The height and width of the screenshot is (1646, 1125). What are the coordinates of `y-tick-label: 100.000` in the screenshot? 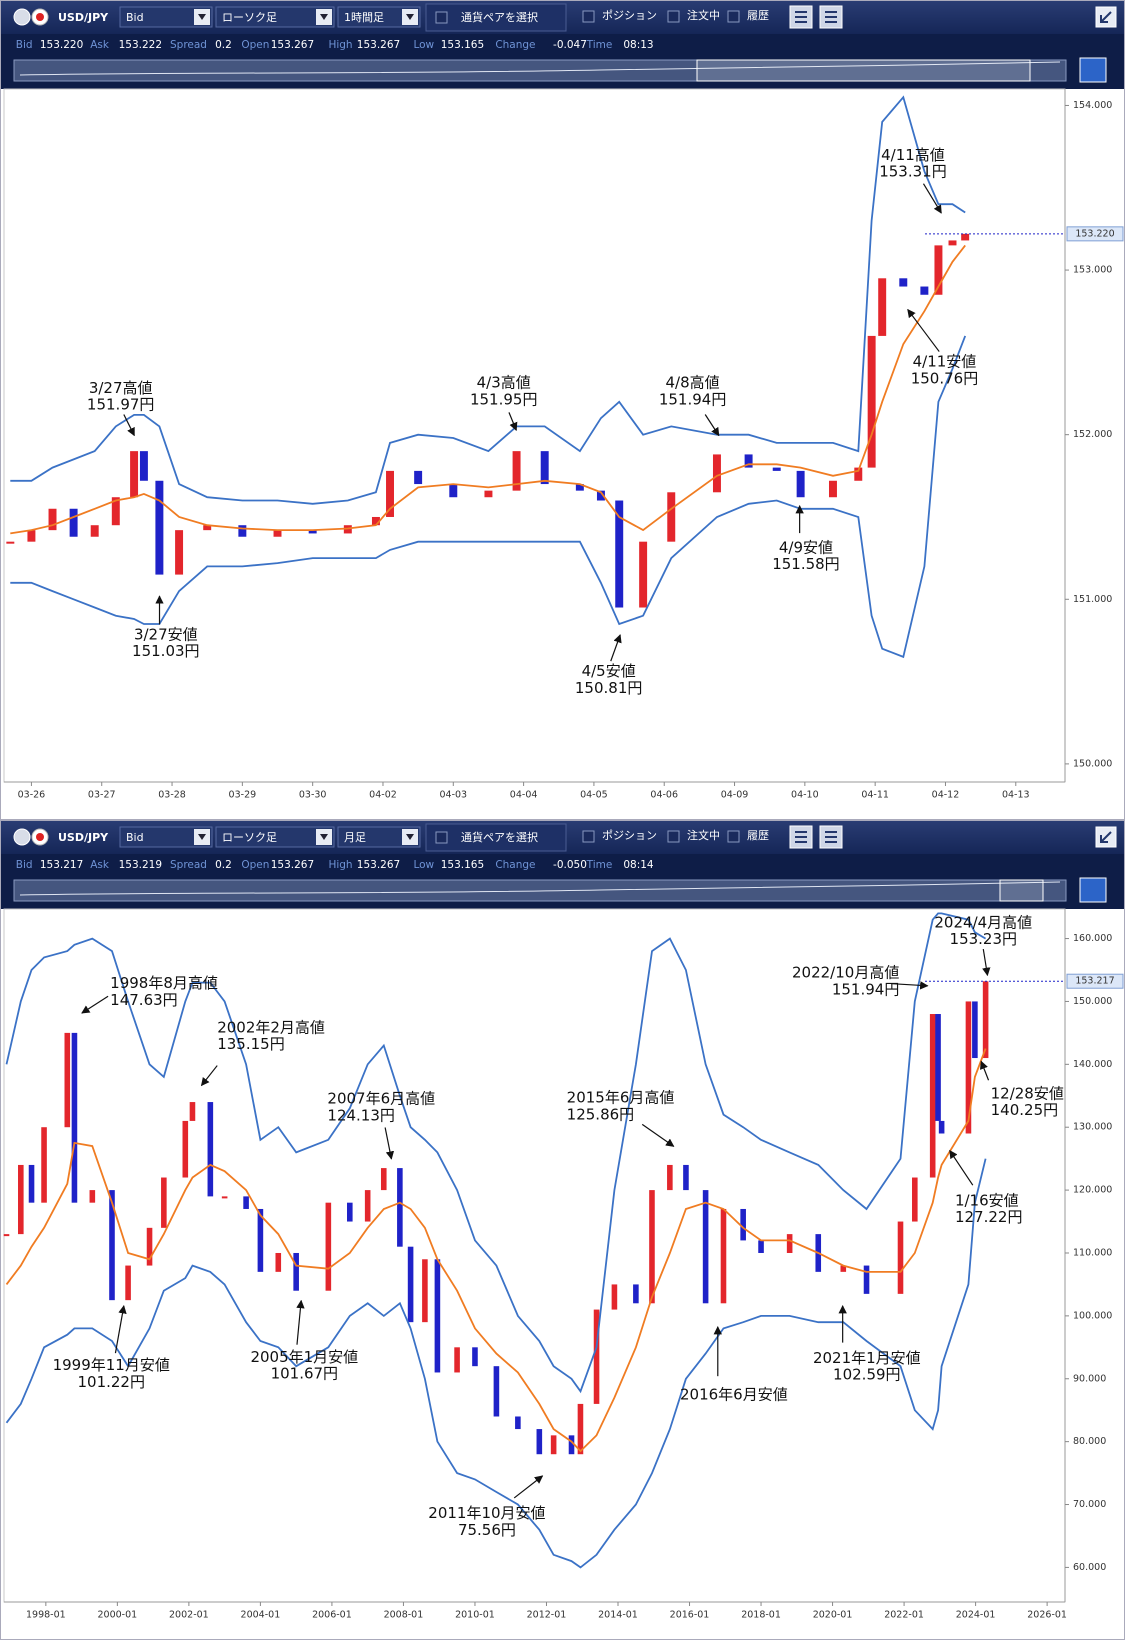 It's located at (1092, 1315).